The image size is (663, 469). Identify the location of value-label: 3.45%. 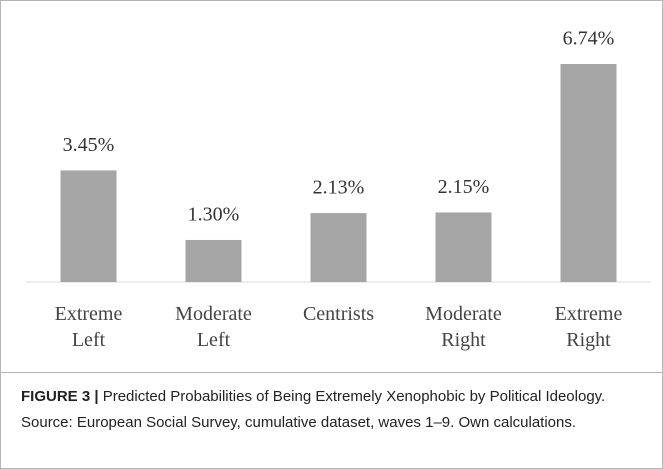
(89, 145).